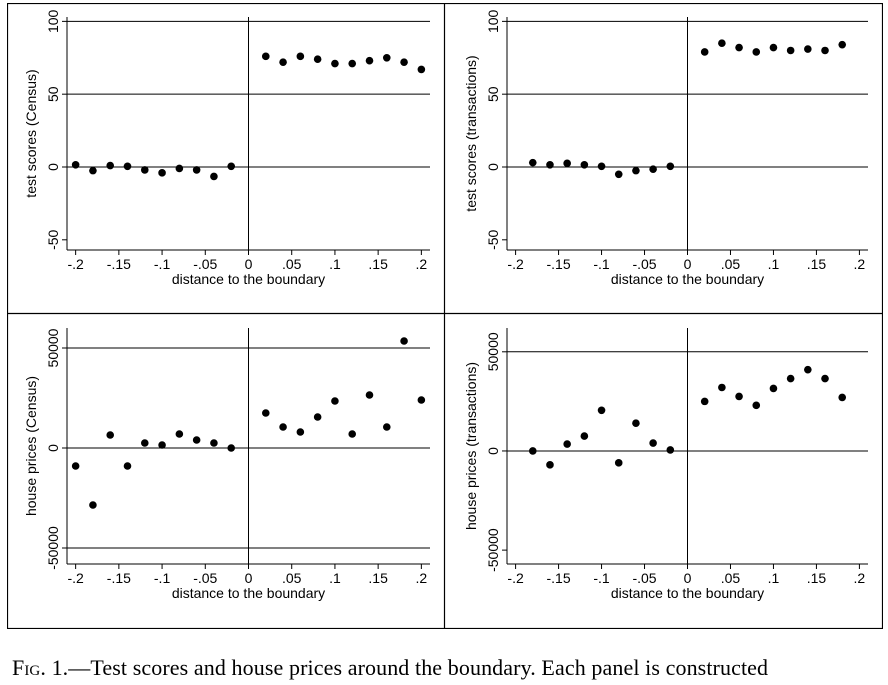 This screenshot has width=888, height=685. I want to click on y-axis-label: test scores (transactions), so click(471, 133).